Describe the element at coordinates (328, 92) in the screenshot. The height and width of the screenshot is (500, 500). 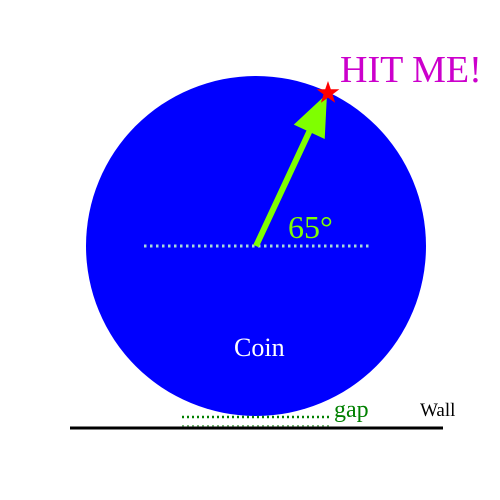
I see `star-icon` at that location.